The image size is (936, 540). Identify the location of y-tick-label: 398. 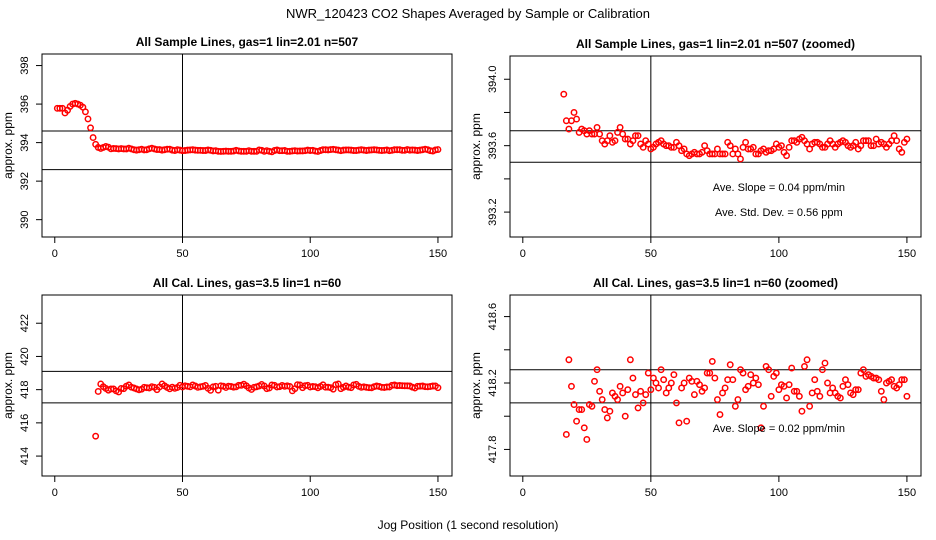
(25, 65).